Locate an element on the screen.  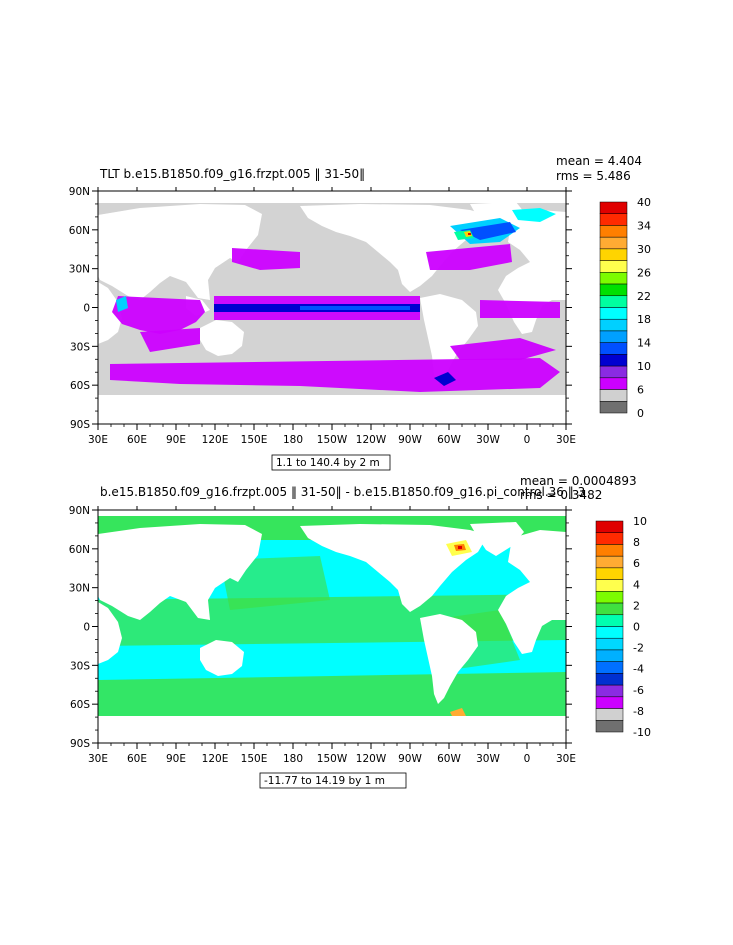
colorbar-label: -4 is located at coordinates (638, 669).